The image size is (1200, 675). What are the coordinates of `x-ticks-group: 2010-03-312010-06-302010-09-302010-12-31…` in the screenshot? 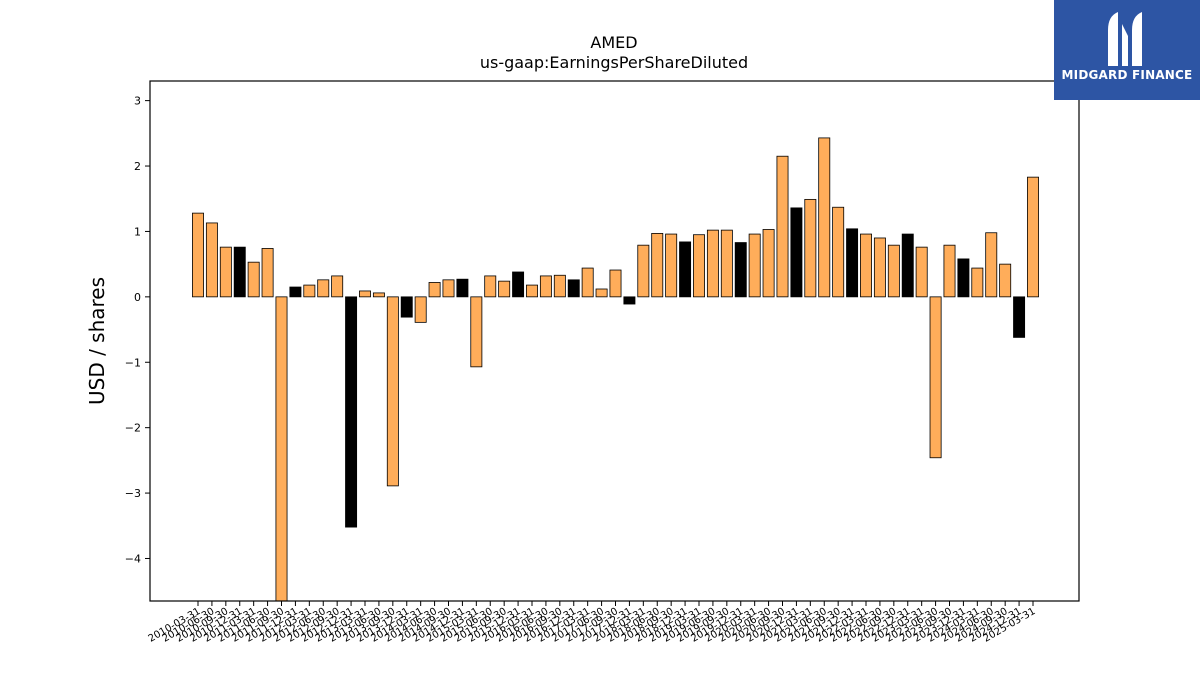 It's located at (592, 623).